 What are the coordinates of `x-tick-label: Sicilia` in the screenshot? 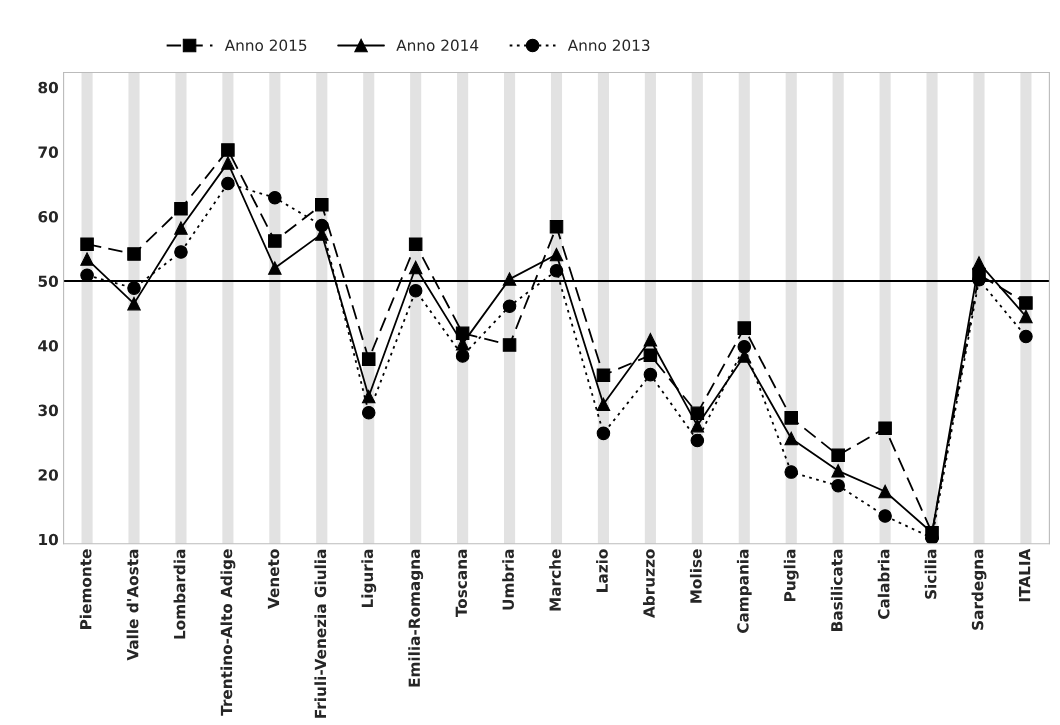 It's located at (930, 574).